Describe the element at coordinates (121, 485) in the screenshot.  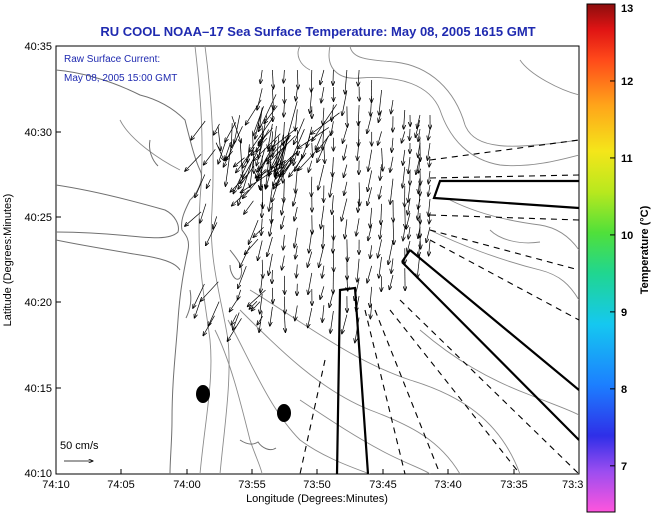
I see `x-tick-label: 74:05` at that location.